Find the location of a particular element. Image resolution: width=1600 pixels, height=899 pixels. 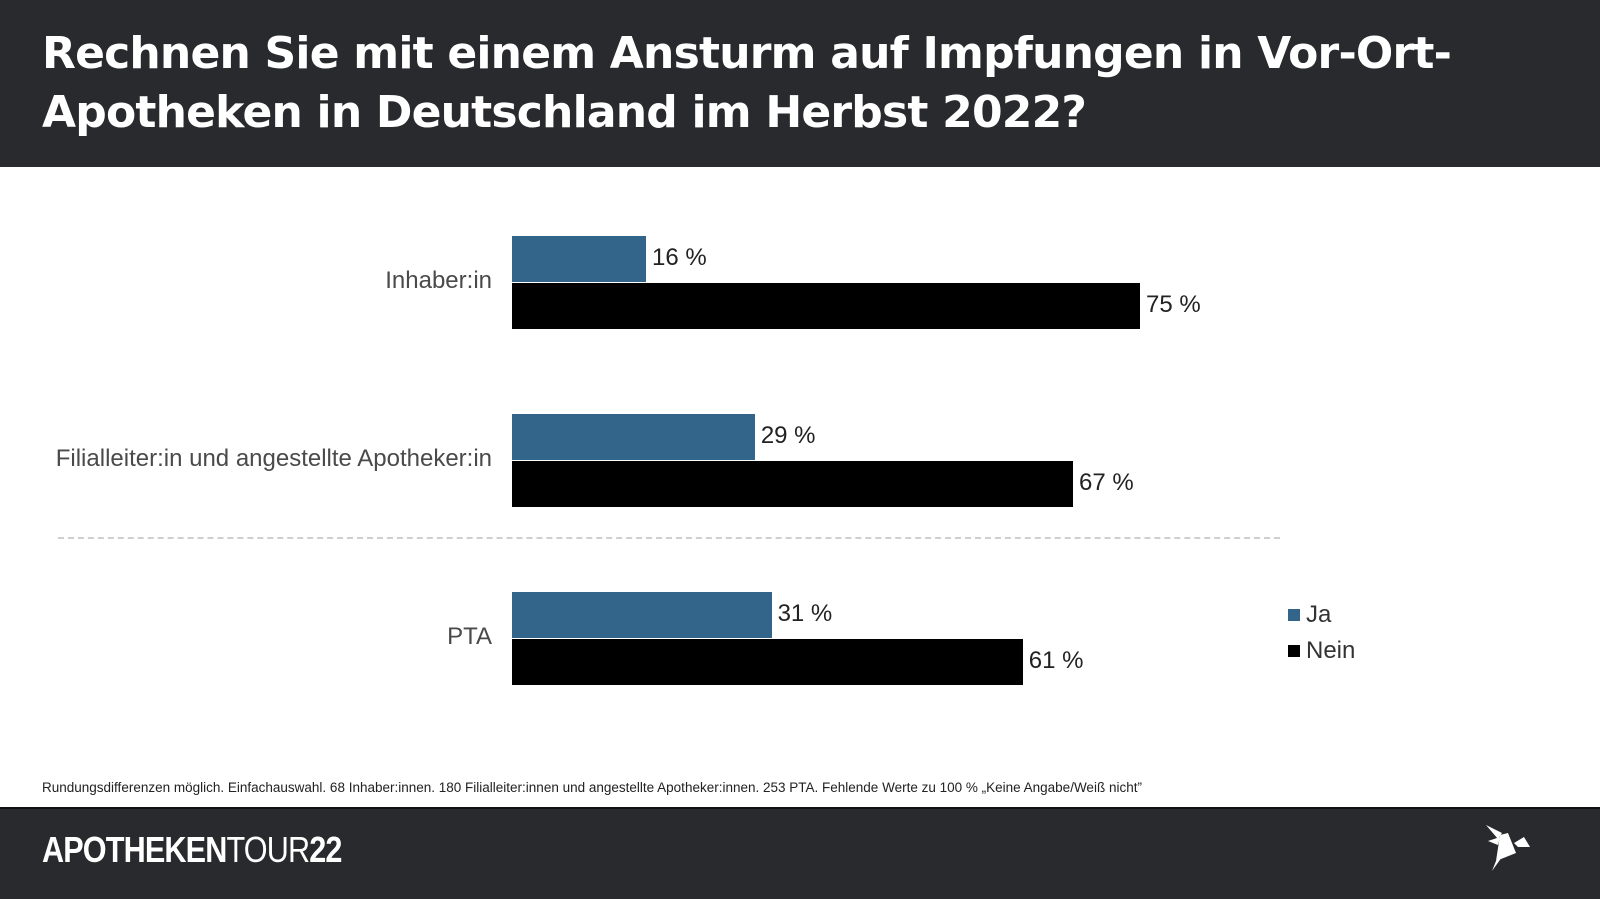

group-divider is located at coordinates (669, 538).